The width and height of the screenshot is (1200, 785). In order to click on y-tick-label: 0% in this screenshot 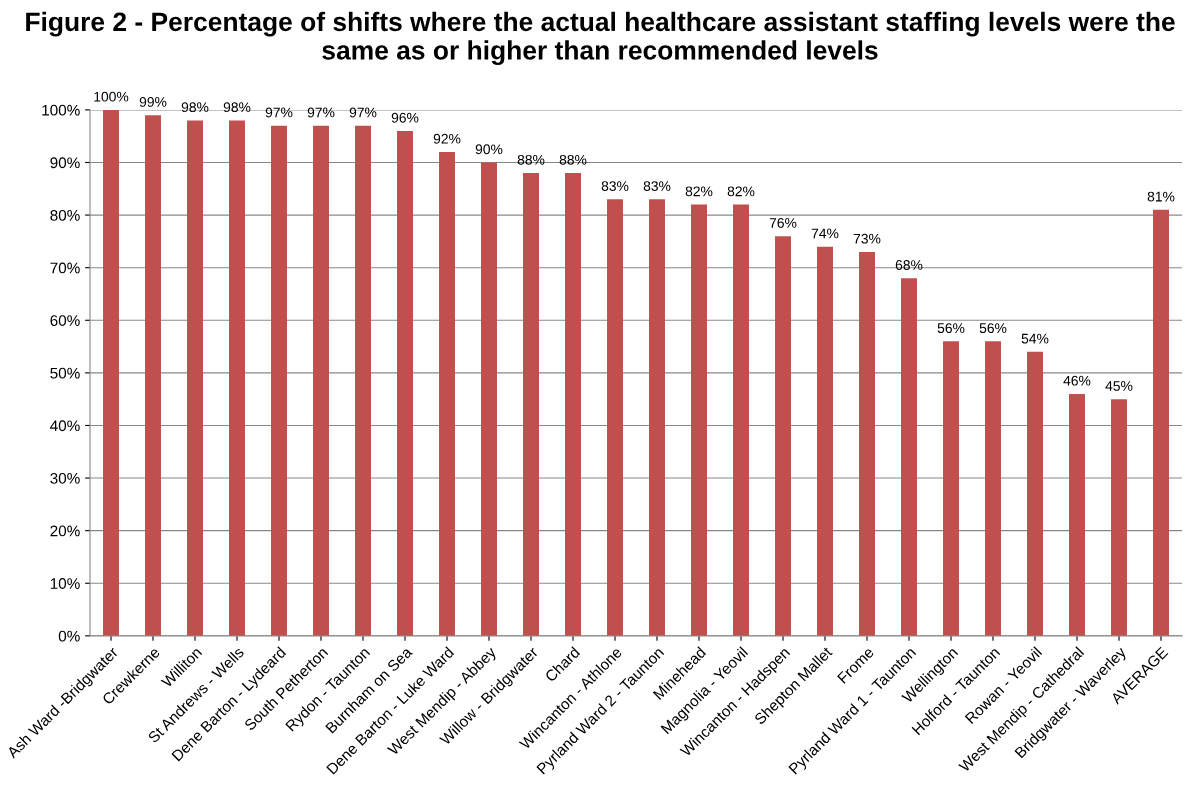, I will do `click(69, 636)`.